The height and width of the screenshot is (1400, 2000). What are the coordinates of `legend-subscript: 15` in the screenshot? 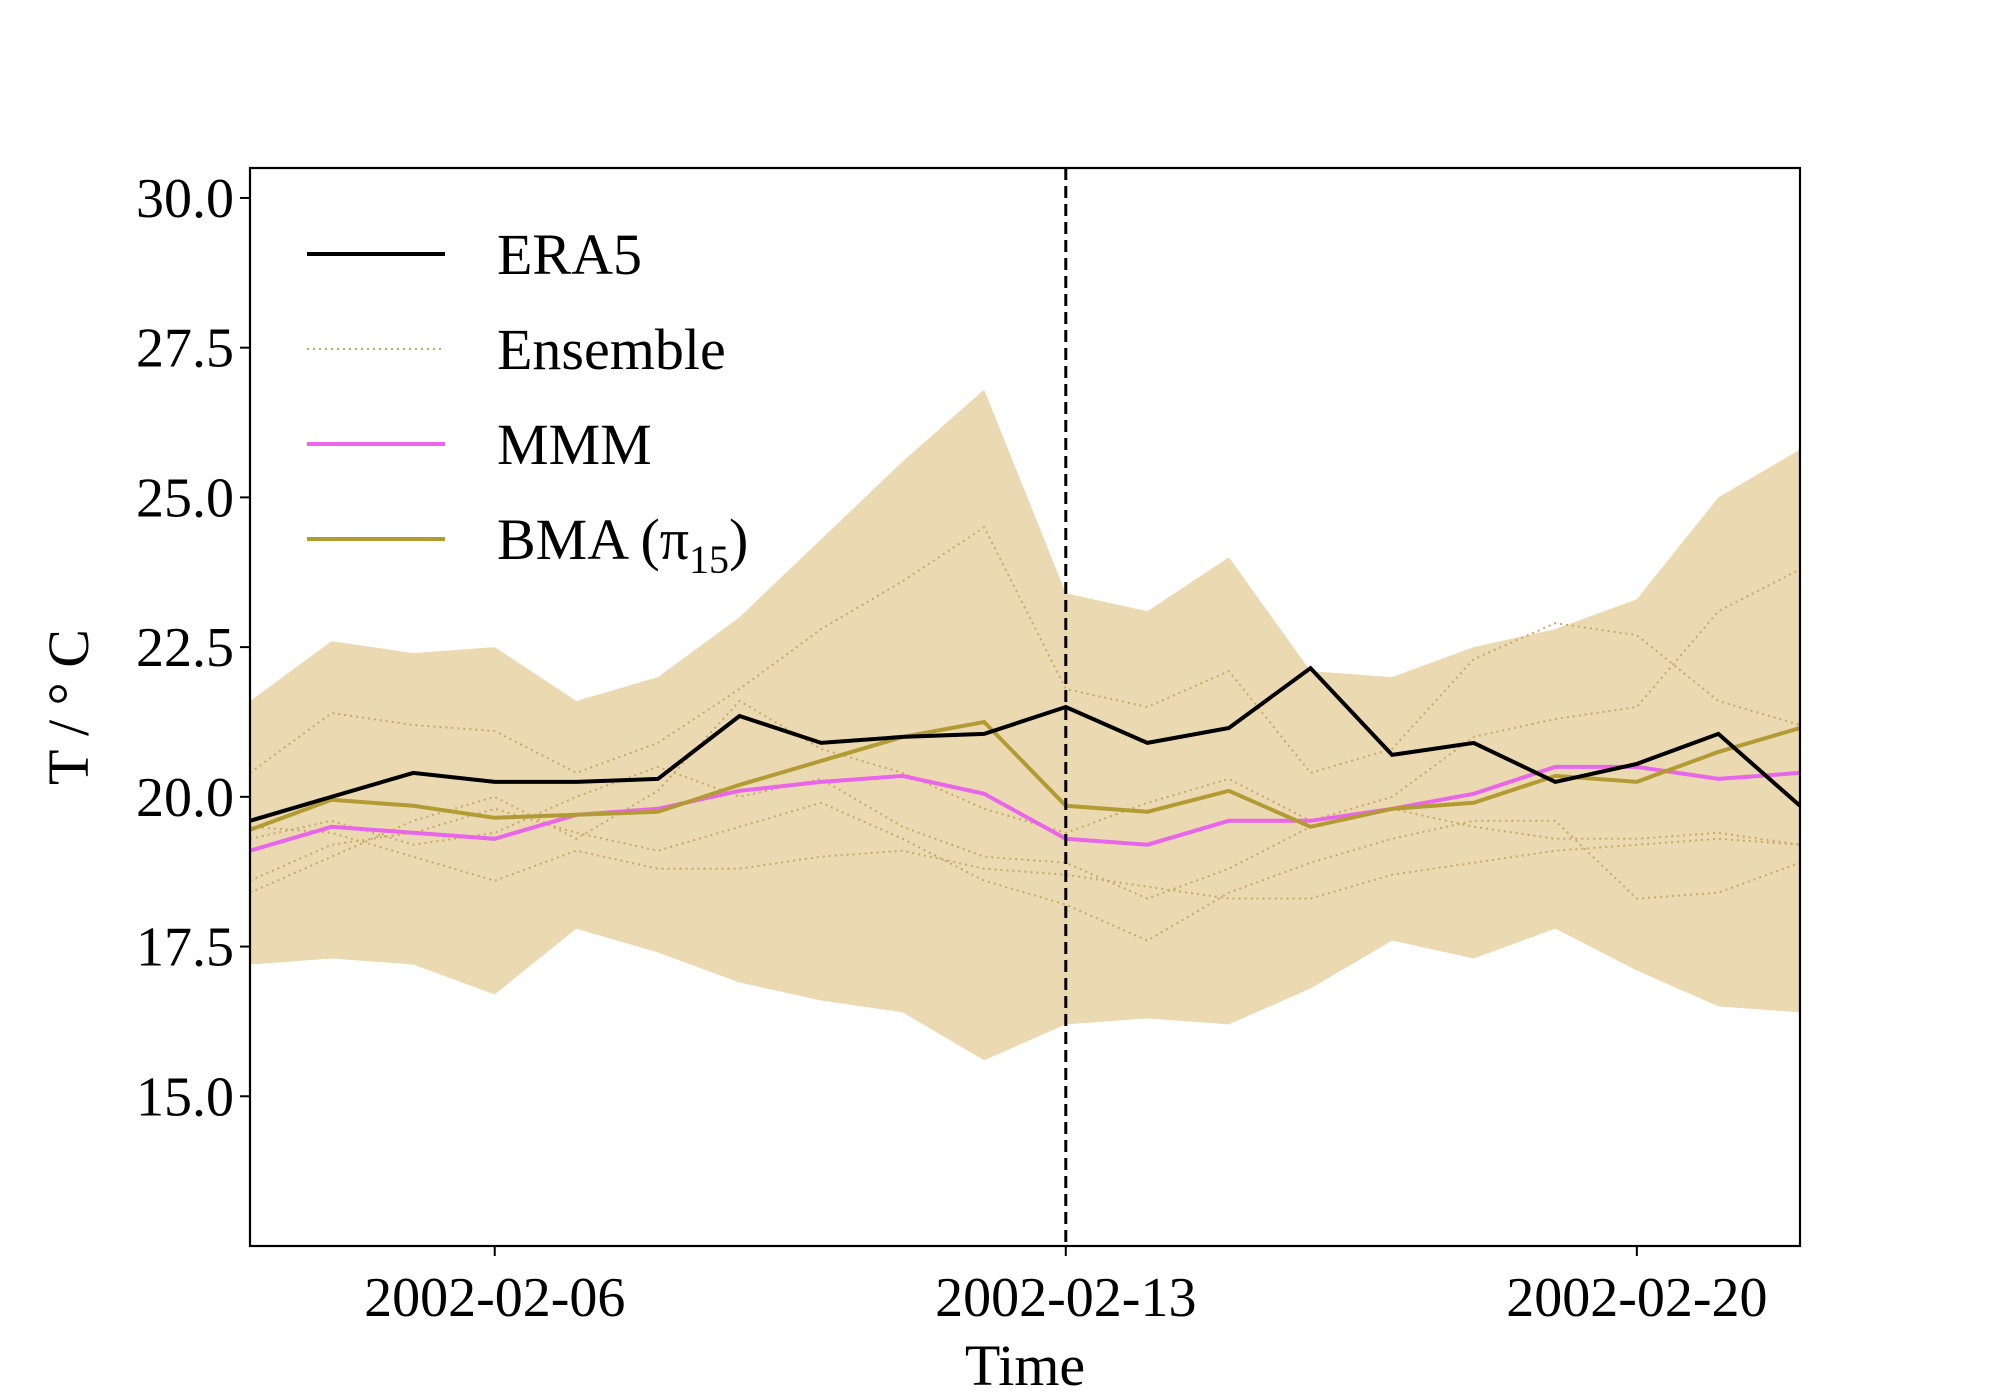 It's located at (709, 559).